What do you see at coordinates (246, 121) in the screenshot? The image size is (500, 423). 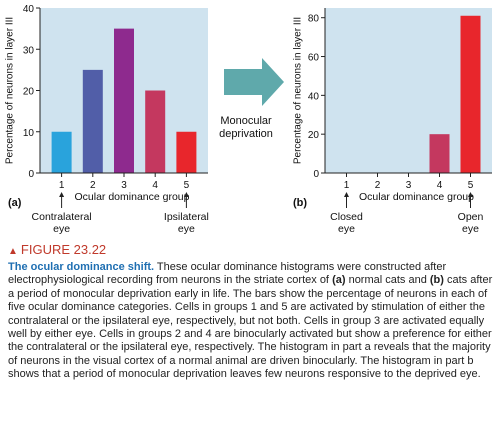 I see `arrow-label-line1: Monocular` at bounding box center [246, 121].